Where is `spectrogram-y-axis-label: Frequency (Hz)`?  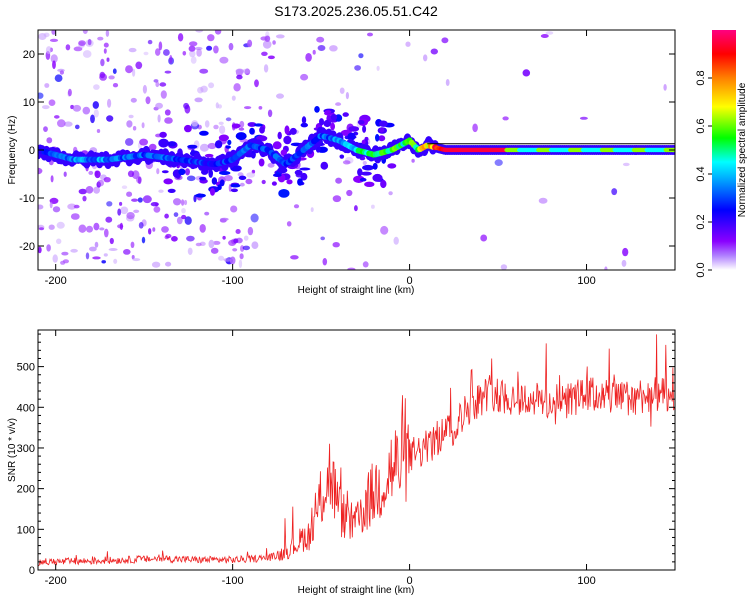 spectrogram-y-axis-label: Frequency (Hz) is located at coordinates (12, 150).